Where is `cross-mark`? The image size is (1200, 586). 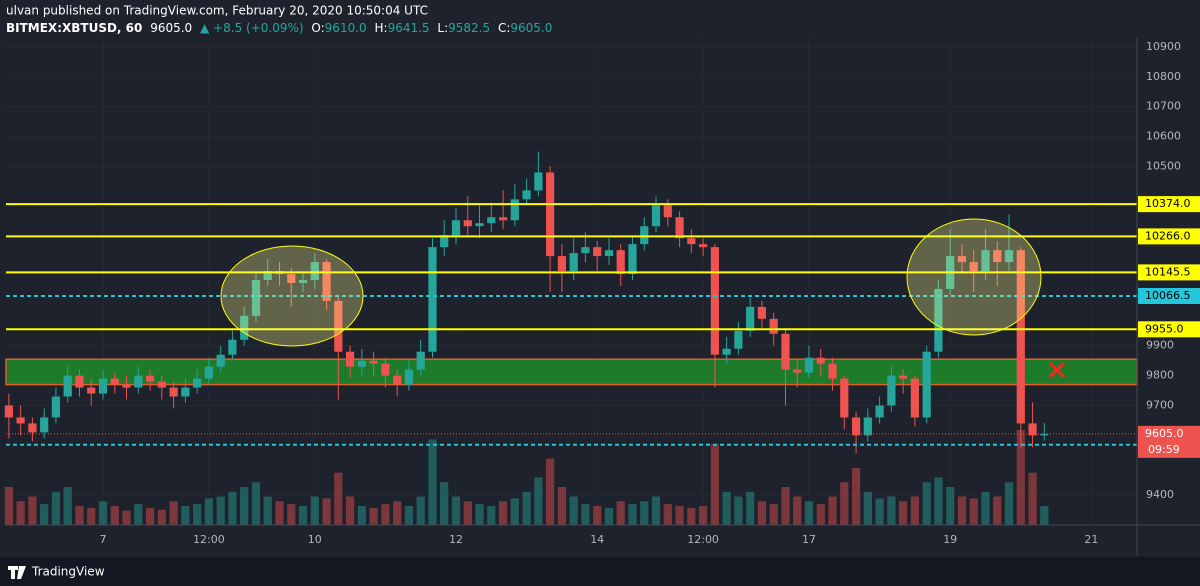
cross-mark is located at coordinates (1057, 370).